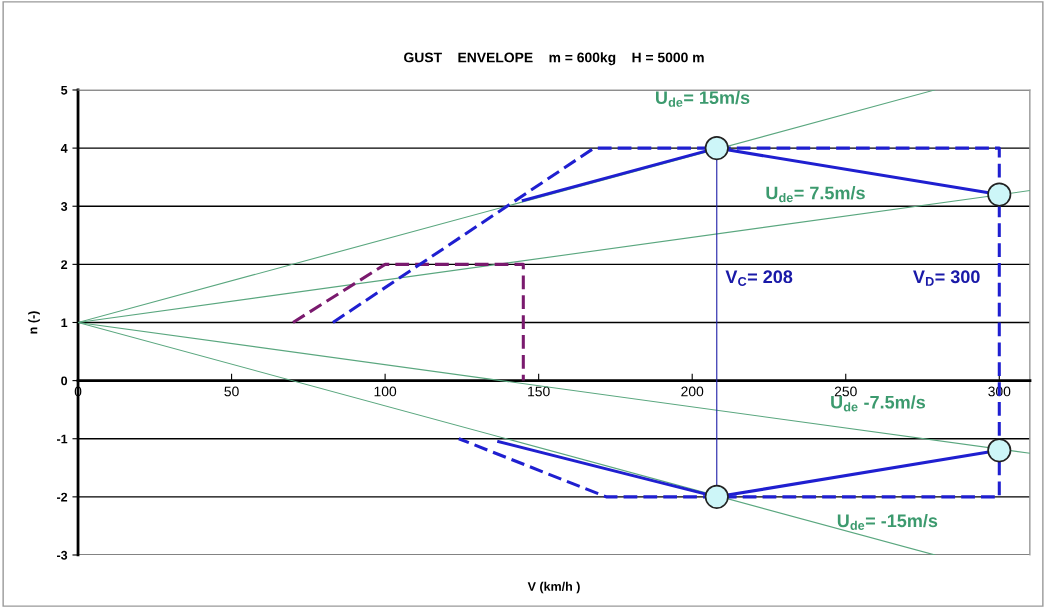 This screenshot has height=608, width=1046. What do you see at coordinates (845, 391) in the screenshot?
I see `x-tick-label: 250` at bounding box center [845, 391].